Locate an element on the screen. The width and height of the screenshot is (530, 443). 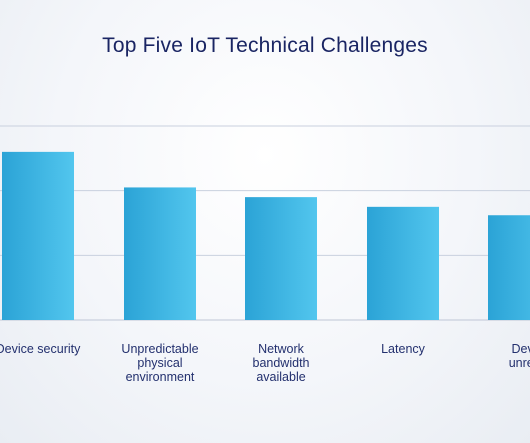
category-label-3: Latency is located at coordinates (403, 349).